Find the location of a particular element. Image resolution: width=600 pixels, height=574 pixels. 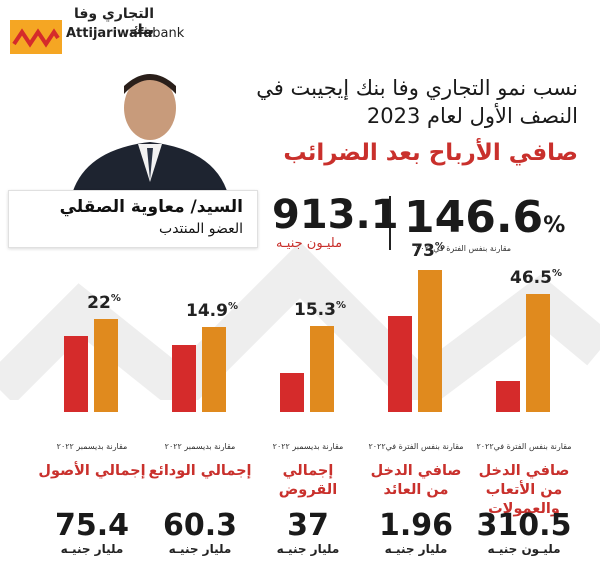

metric-unit-0: مليـون جنيـه is located at coordinates (524, 549).